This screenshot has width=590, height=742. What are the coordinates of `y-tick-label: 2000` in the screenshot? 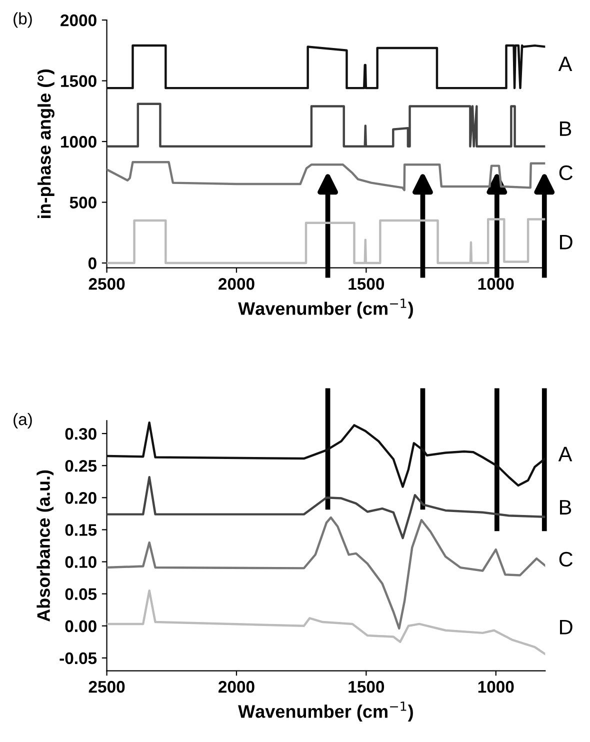 It's located at (78, 20).